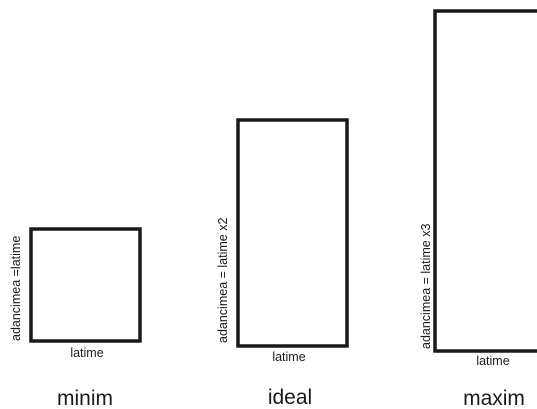  What do you see at coordinates (292, 233) in the screenshot?
I see `rectangle-ideal` at bounding box center [292, 233].